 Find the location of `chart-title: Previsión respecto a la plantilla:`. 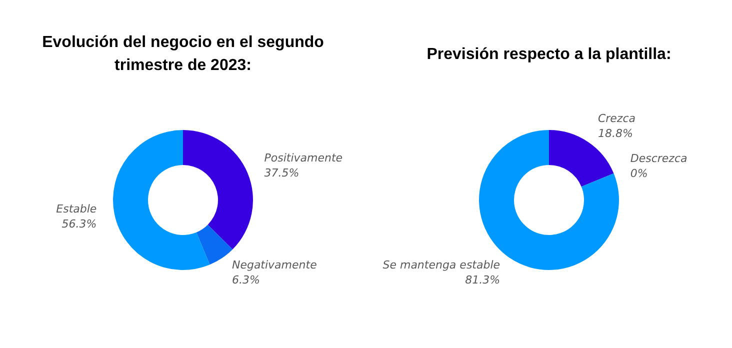

chart-title: Previsión respecto a la plantilla: is located at coordinates (549, 54).